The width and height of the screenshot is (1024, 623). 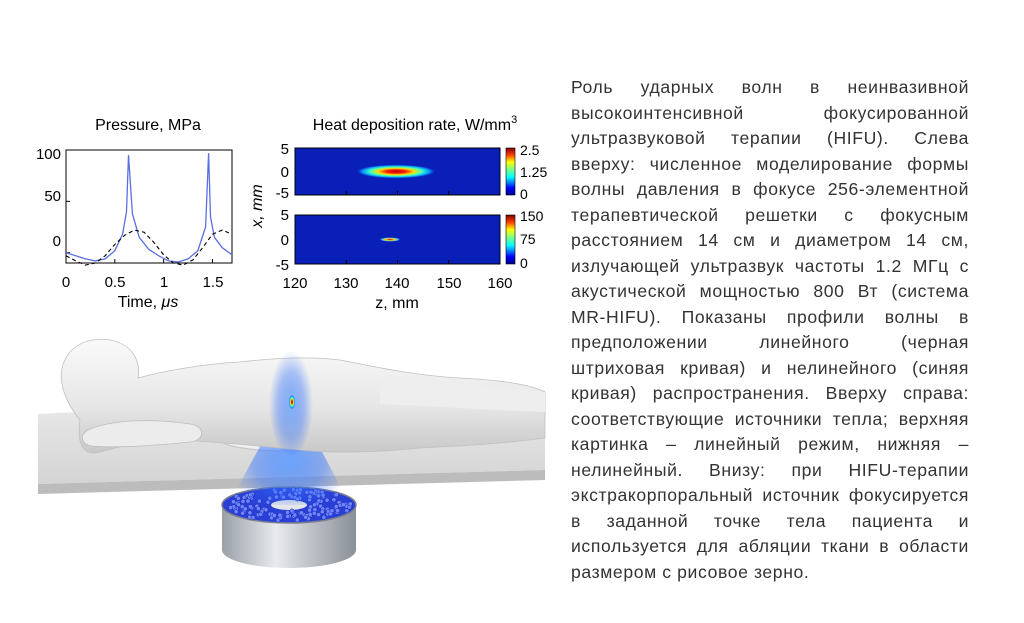 I want to click on heat-top-ytick-0: 0, so click(x=285, y=172).